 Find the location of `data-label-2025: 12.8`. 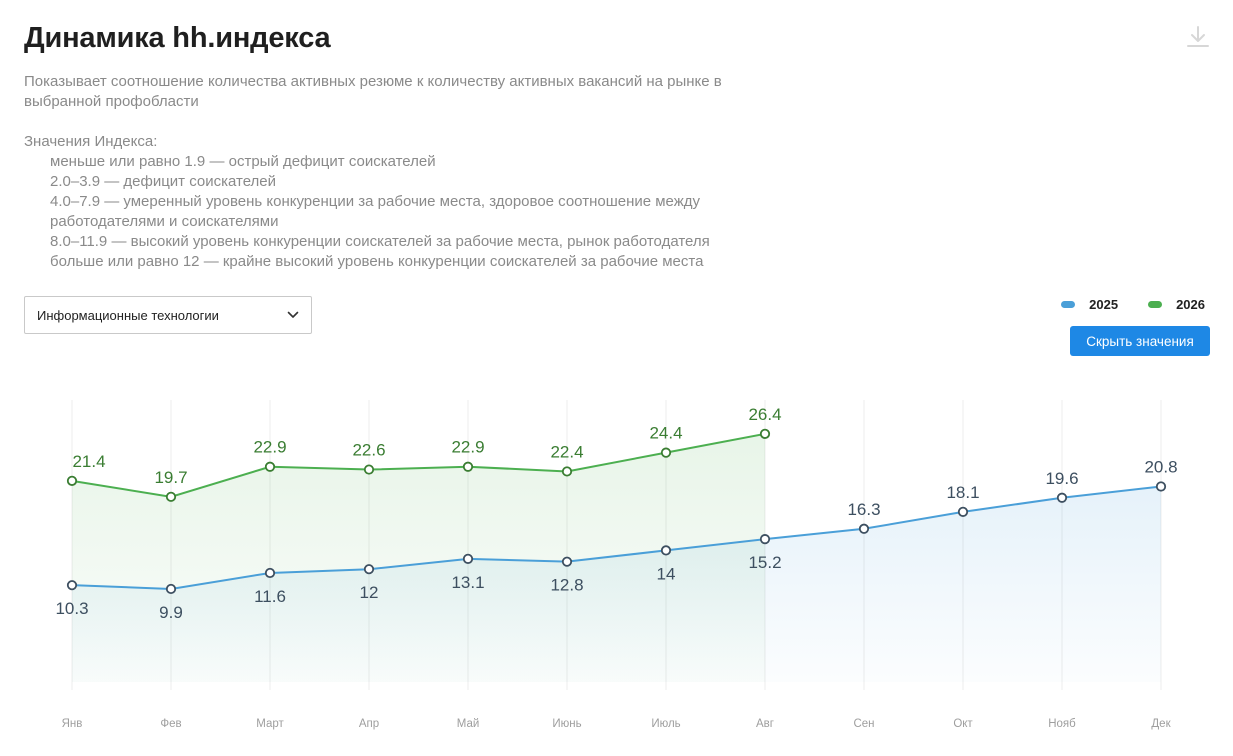

data-label-2025: 12.8 is located at coordinates (566, 585).